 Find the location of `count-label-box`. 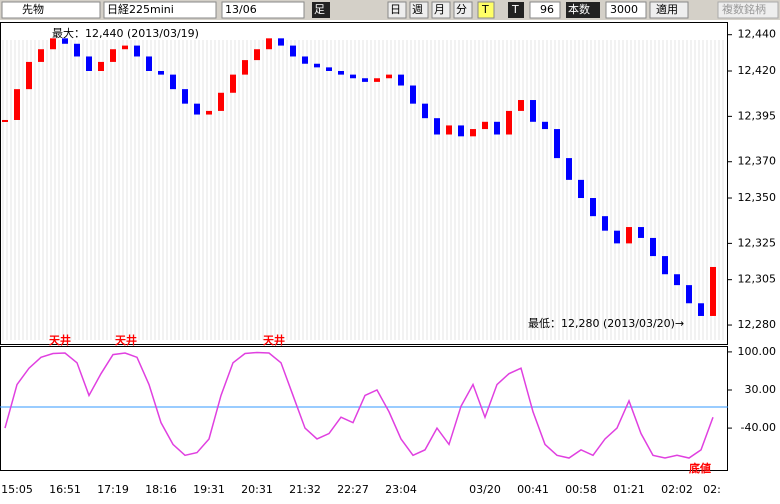

count-label-box is located at coordinates (583, 10).